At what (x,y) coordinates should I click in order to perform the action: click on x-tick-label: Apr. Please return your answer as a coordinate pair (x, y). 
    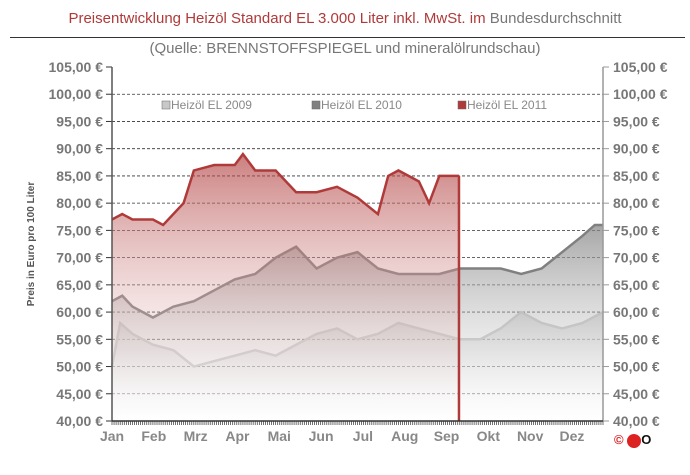
    Looking at the image, I should click on (237, 436).